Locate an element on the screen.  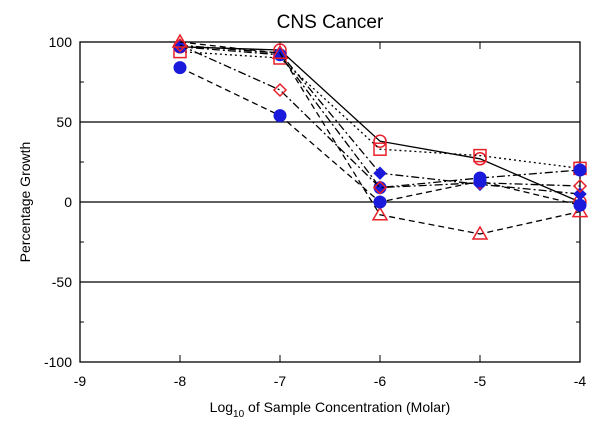
x-tick-label: -8 is located at coordinates (180, 381).